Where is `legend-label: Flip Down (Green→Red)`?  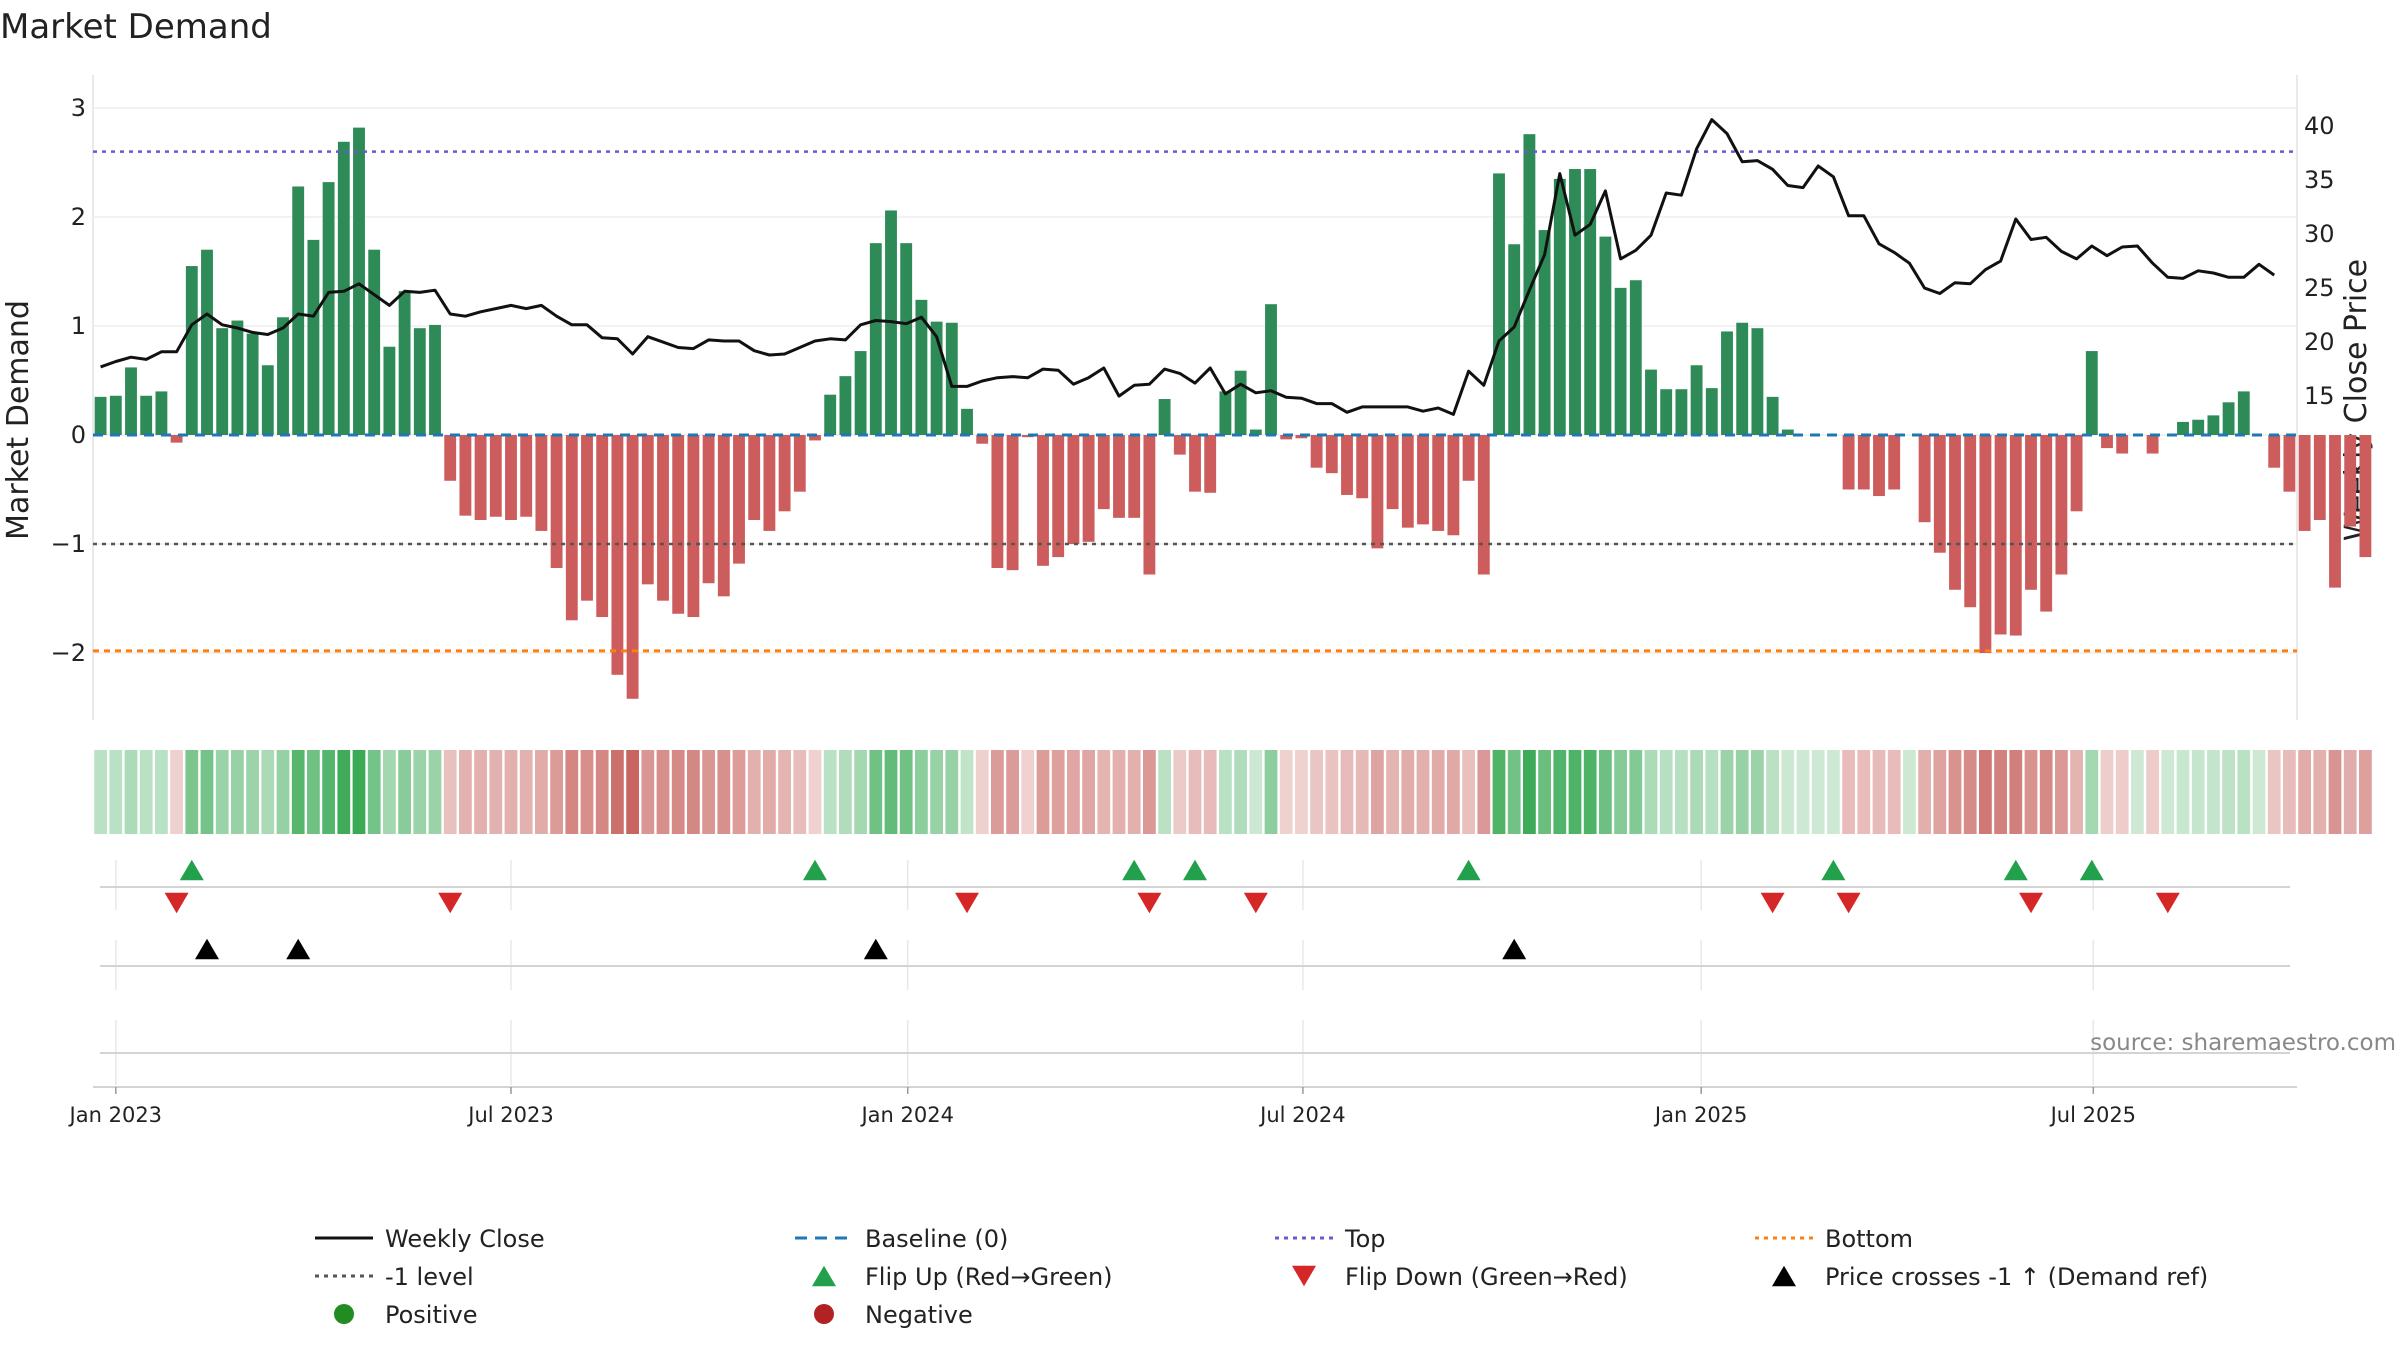
legend-label: Flip Down (Green→Red) is located at coordinates (1486, 1277).